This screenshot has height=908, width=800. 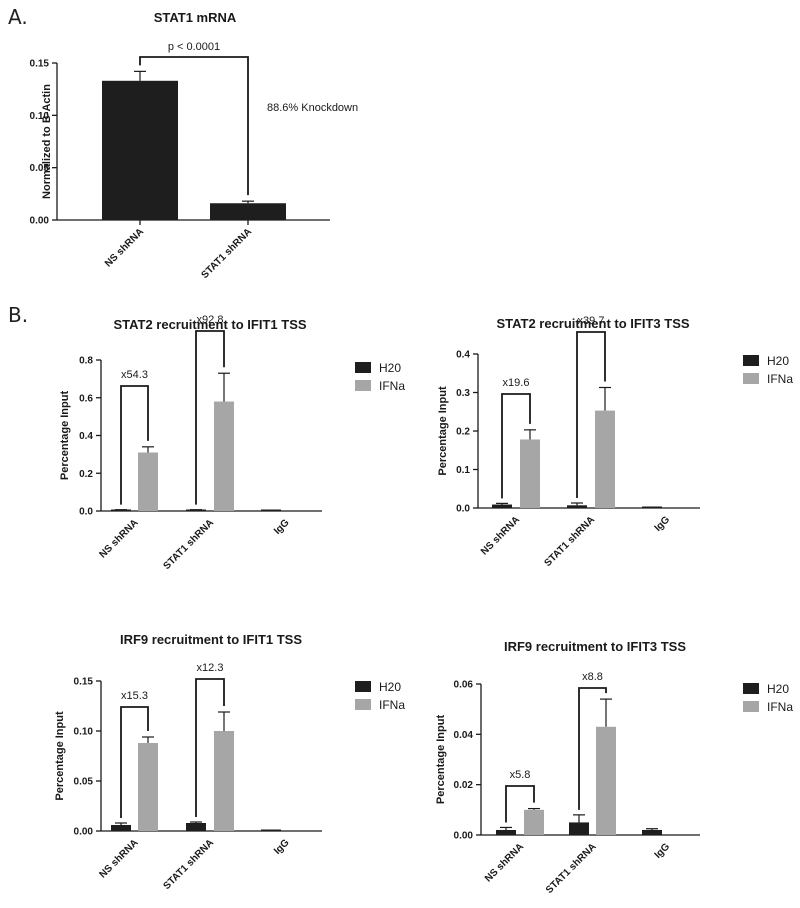 What do you see at coordinates (134, 696) in the screenshot?
I see `fold-change-label: x15.3` at bounding box center [134, 696].